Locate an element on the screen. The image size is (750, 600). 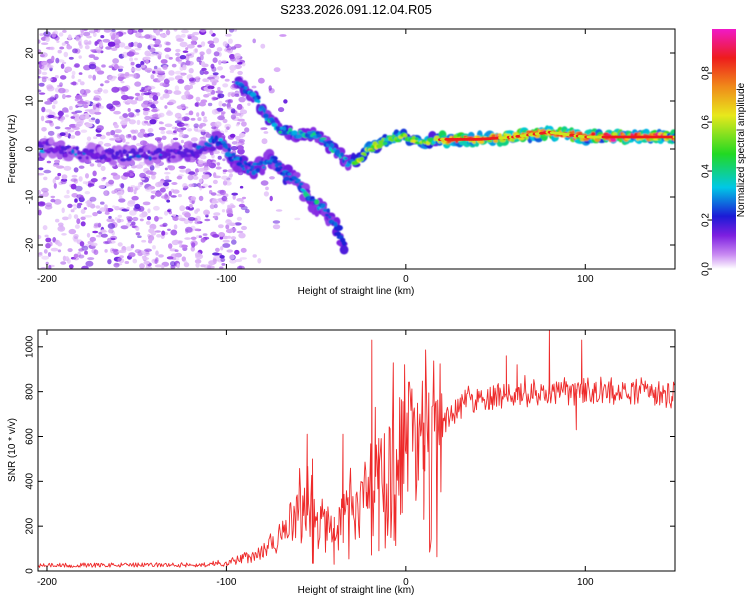
snr-x-tick-label: 100 is located at coordinates (585, 582).